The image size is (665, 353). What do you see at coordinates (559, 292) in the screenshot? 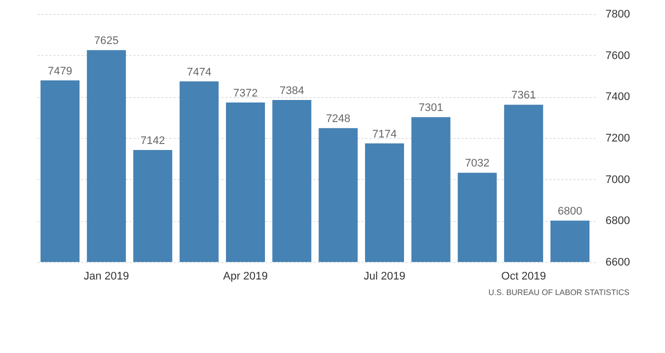
I see `text: U.S. BUREAU OF LABOR STATISTICS` at bounding box center [559, 292].